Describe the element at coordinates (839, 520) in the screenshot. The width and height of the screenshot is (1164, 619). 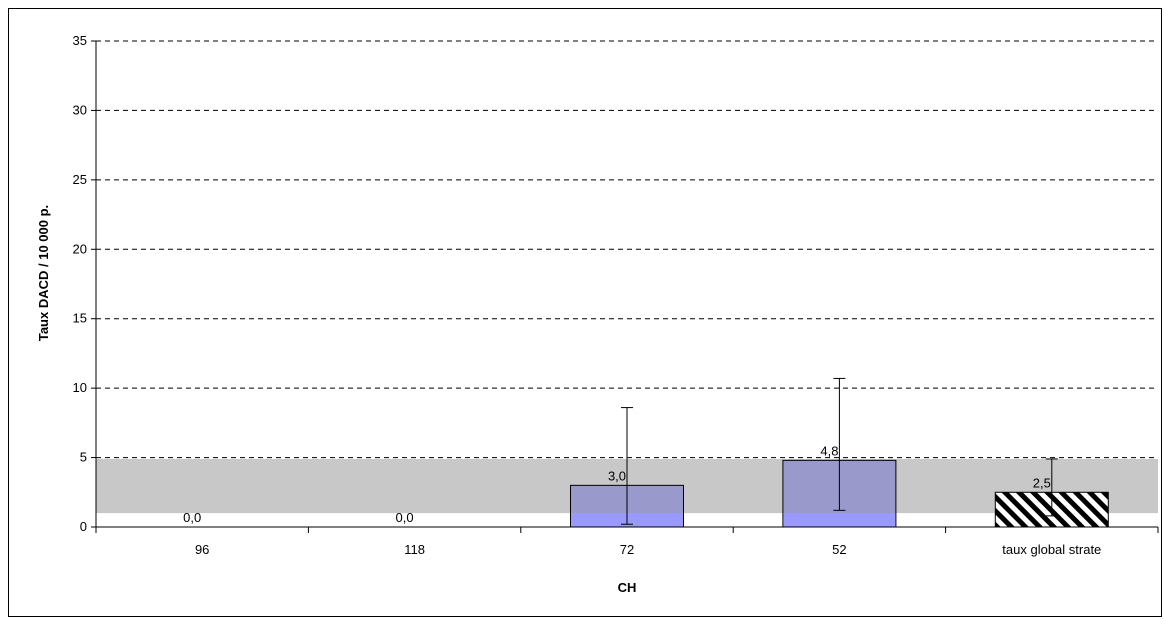
I see `bar-lower-segment` at that location.